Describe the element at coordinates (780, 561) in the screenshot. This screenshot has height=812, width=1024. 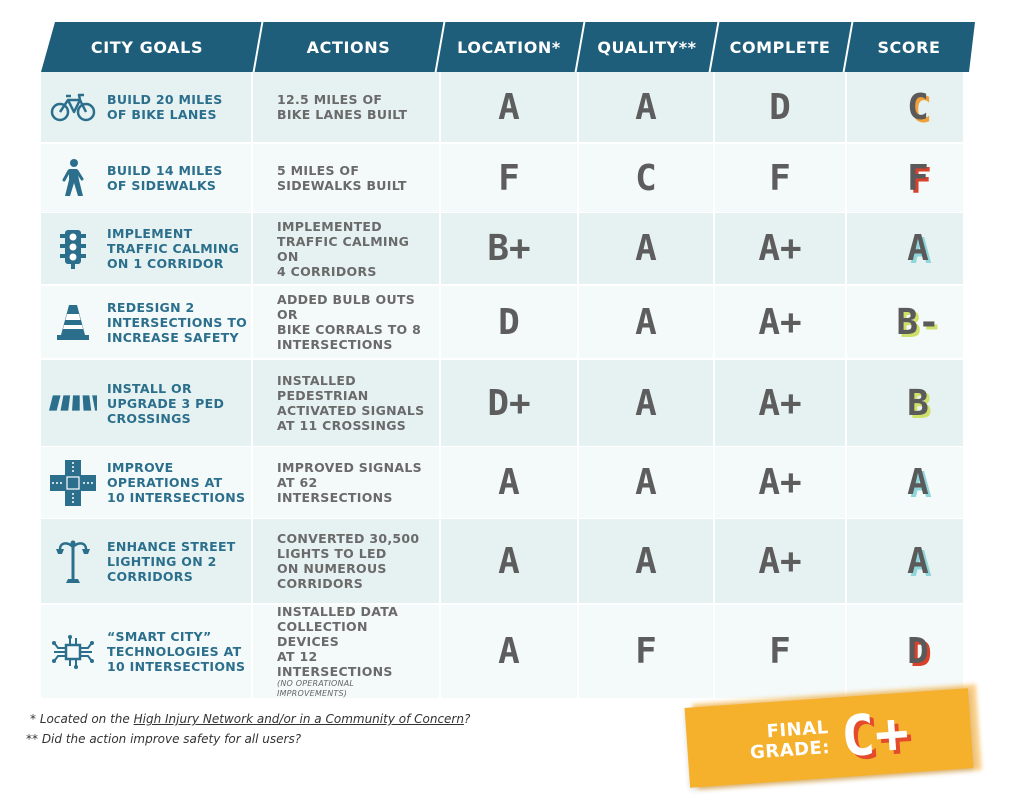
I see `complete-grade: A+` at that location.